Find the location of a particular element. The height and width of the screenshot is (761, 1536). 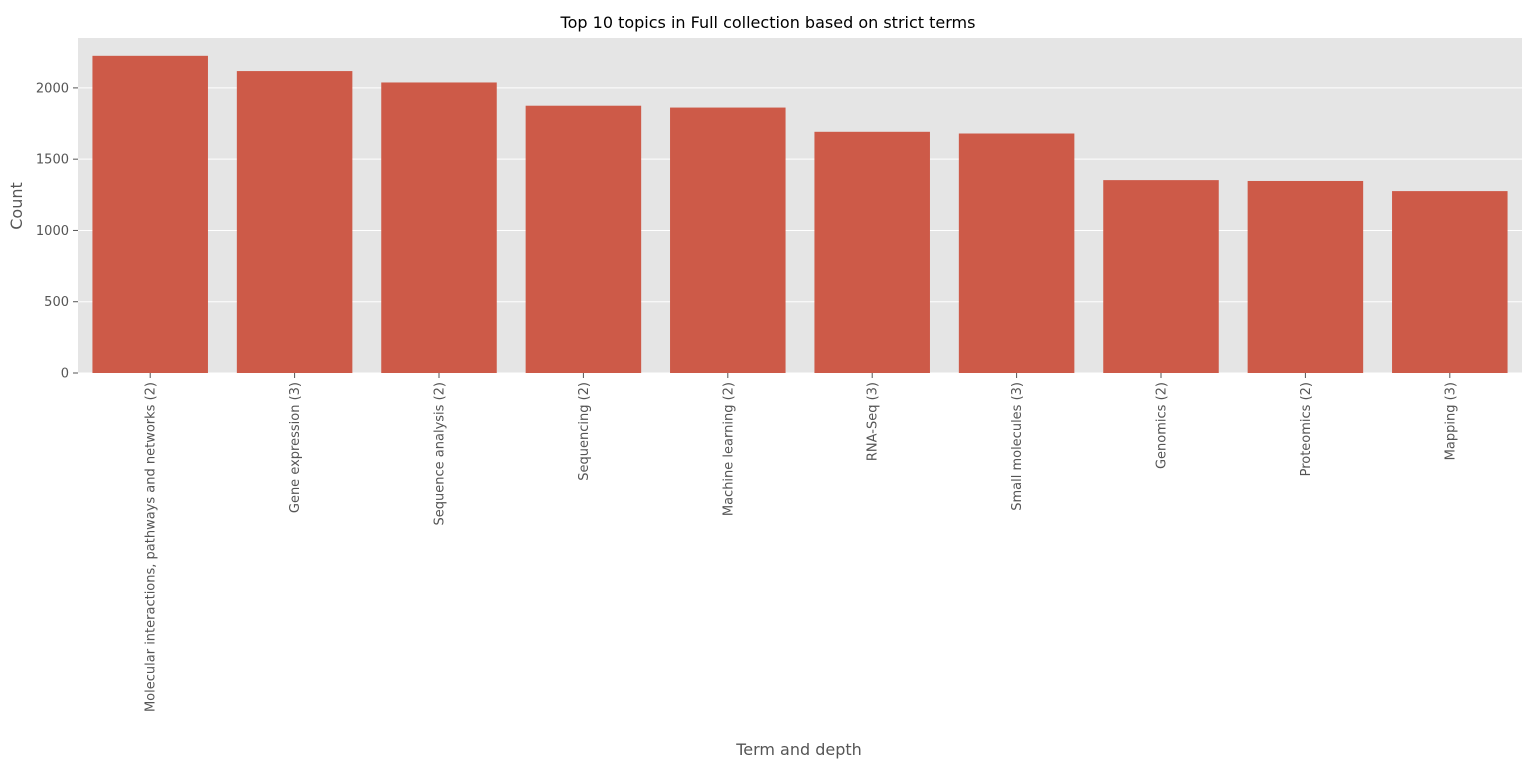

y-tick-label: 2000 is located at coordinates (52, 88).